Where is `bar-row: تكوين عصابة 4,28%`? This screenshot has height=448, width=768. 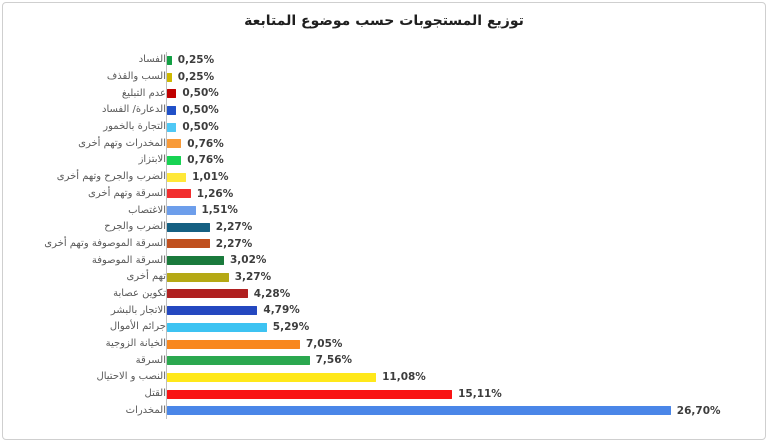 bar-row: تكوين عصابة 4,28% is located at coordinates (383, 294).